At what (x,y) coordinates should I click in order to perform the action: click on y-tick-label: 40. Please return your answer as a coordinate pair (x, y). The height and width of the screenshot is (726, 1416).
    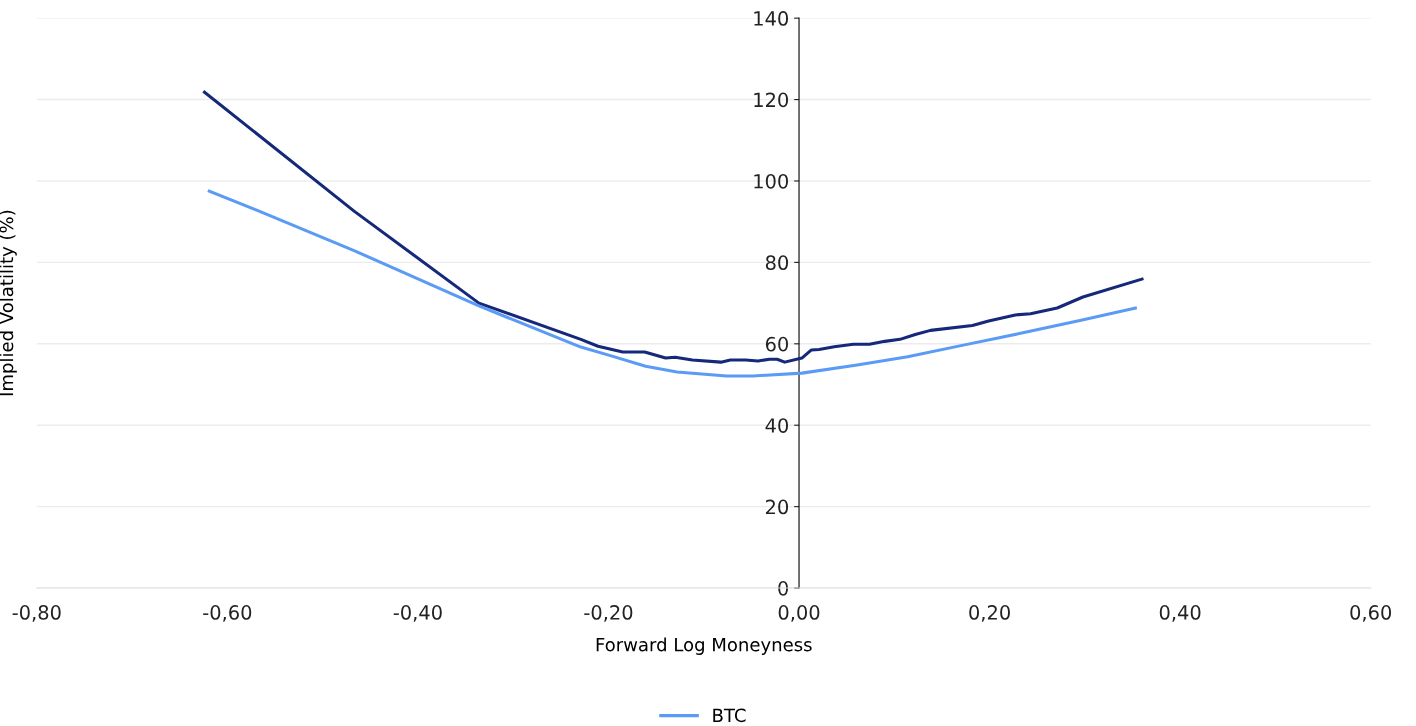
    Looking at the image, I should click on (777, 425).